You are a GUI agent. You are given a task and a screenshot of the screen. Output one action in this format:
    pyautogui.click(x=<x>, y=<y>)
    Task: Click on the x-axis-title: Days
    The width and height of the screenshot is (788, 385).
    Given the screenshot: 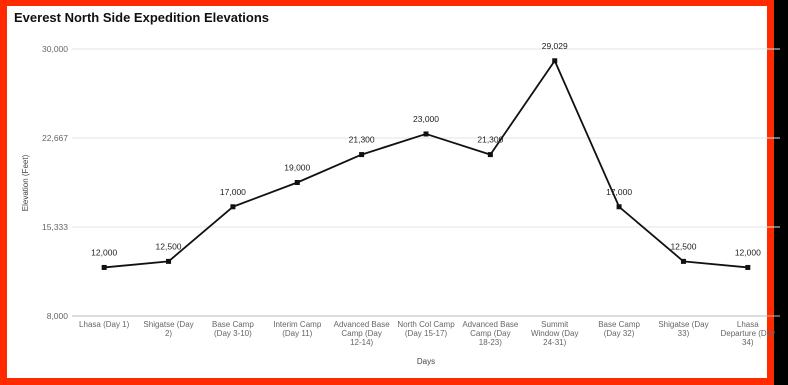 What is the action you would take?
    pyautogui.click(x=426, y=361)
    